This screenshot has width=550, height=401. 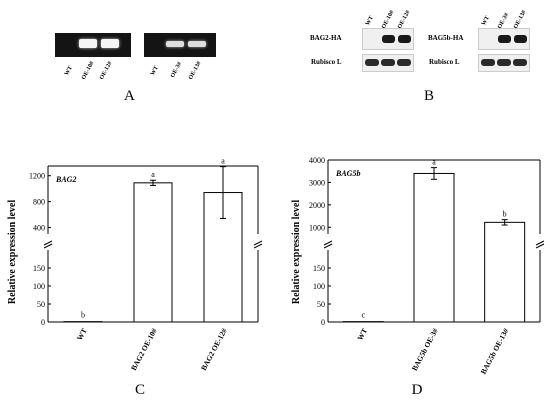 What do you see at coordinates (429, 96) in the screenshot?
I see `panel-letter-b: B` at bounding box center [429, 96].